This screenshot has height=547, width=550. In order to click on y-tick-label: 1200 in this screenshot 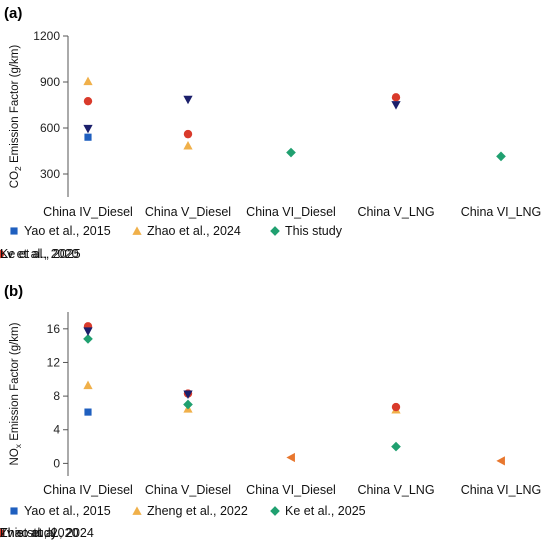, I will do `click(46, 36)`.